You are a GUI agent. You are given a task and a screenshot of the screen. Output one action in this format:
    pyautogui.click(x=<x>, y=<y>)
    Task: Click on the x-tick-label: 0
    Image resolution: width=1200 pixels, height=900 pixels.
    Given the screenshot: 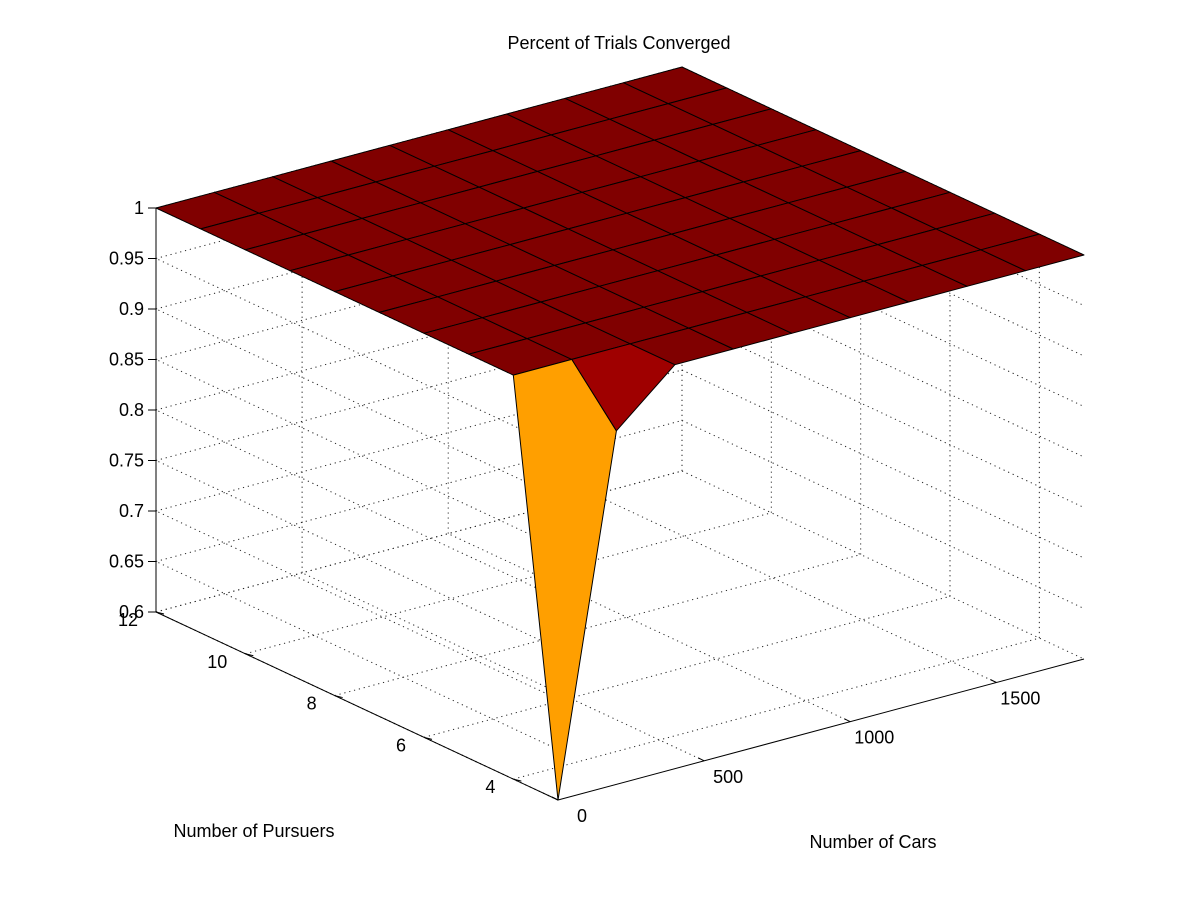 What is the action you would take?
    pyautogui.click(x=582, y=816)
    